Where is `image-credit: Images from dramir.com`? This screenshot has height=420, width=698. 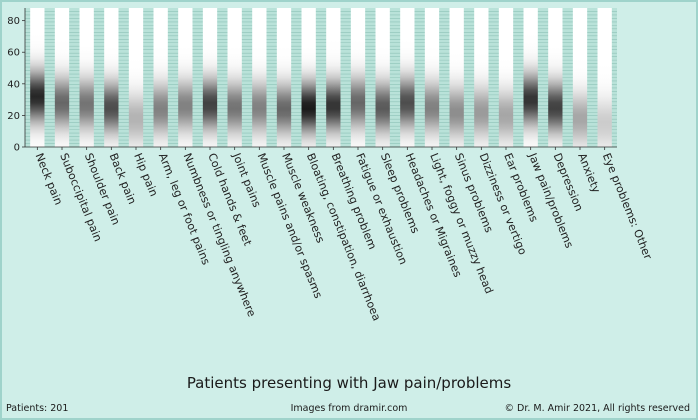
image-credit: Images from dramir.com is located at coordinates (349, 408).